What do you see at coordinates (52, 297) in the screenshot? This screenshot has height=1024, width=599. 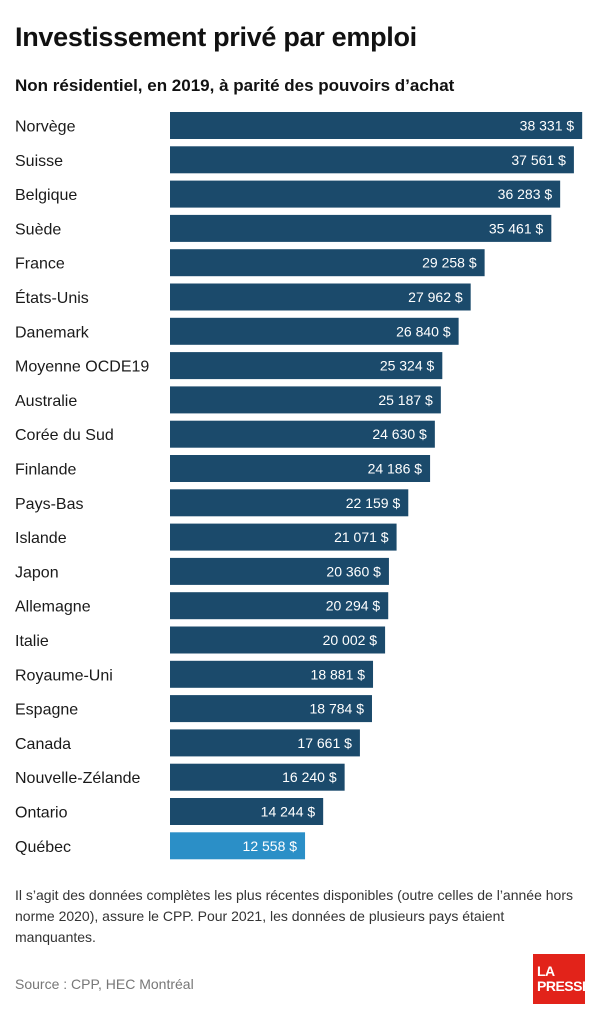 I see `category-label-etats-unis: États-Unis` at bounding box center [52, 297].